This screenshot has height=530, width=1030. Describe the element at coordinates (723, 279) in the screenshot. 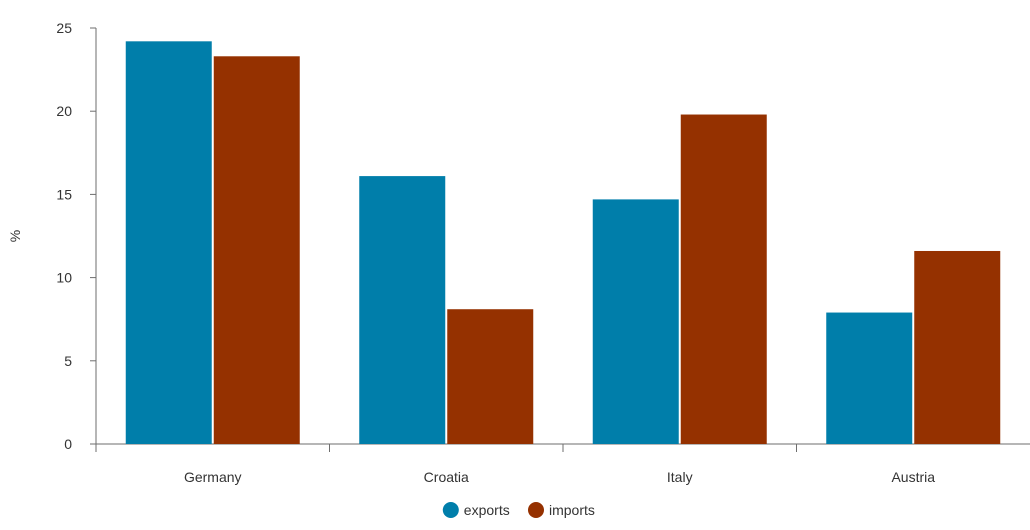

I see `bar-imports-italy` at that location.